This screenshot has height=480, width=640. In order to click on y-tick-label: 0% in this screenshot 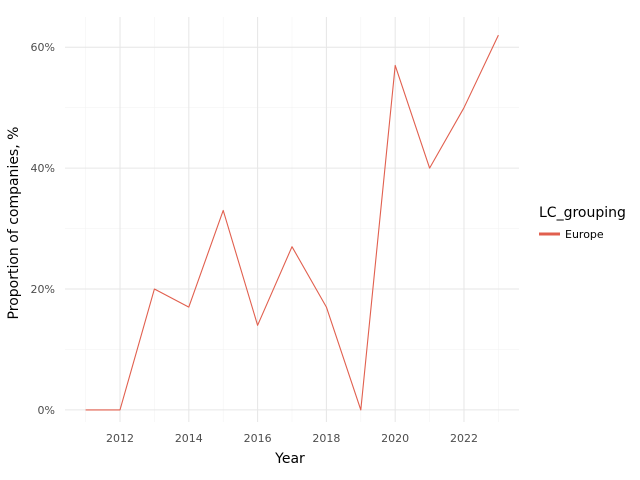, I will do `click(46, 410)`.